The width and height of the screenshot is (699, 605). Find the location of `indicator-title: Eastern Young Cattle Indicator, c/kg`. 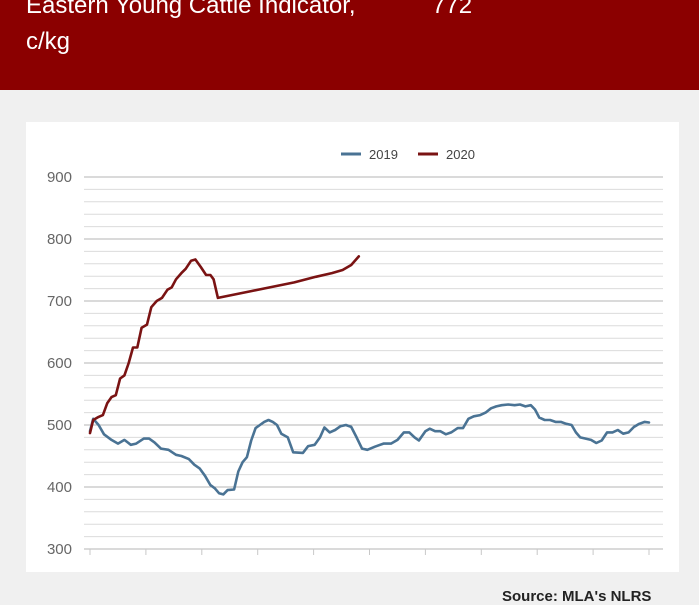

indicator-title: Eastern Young Cattle Indicator, c/kg is located at coordinates (191, 27).